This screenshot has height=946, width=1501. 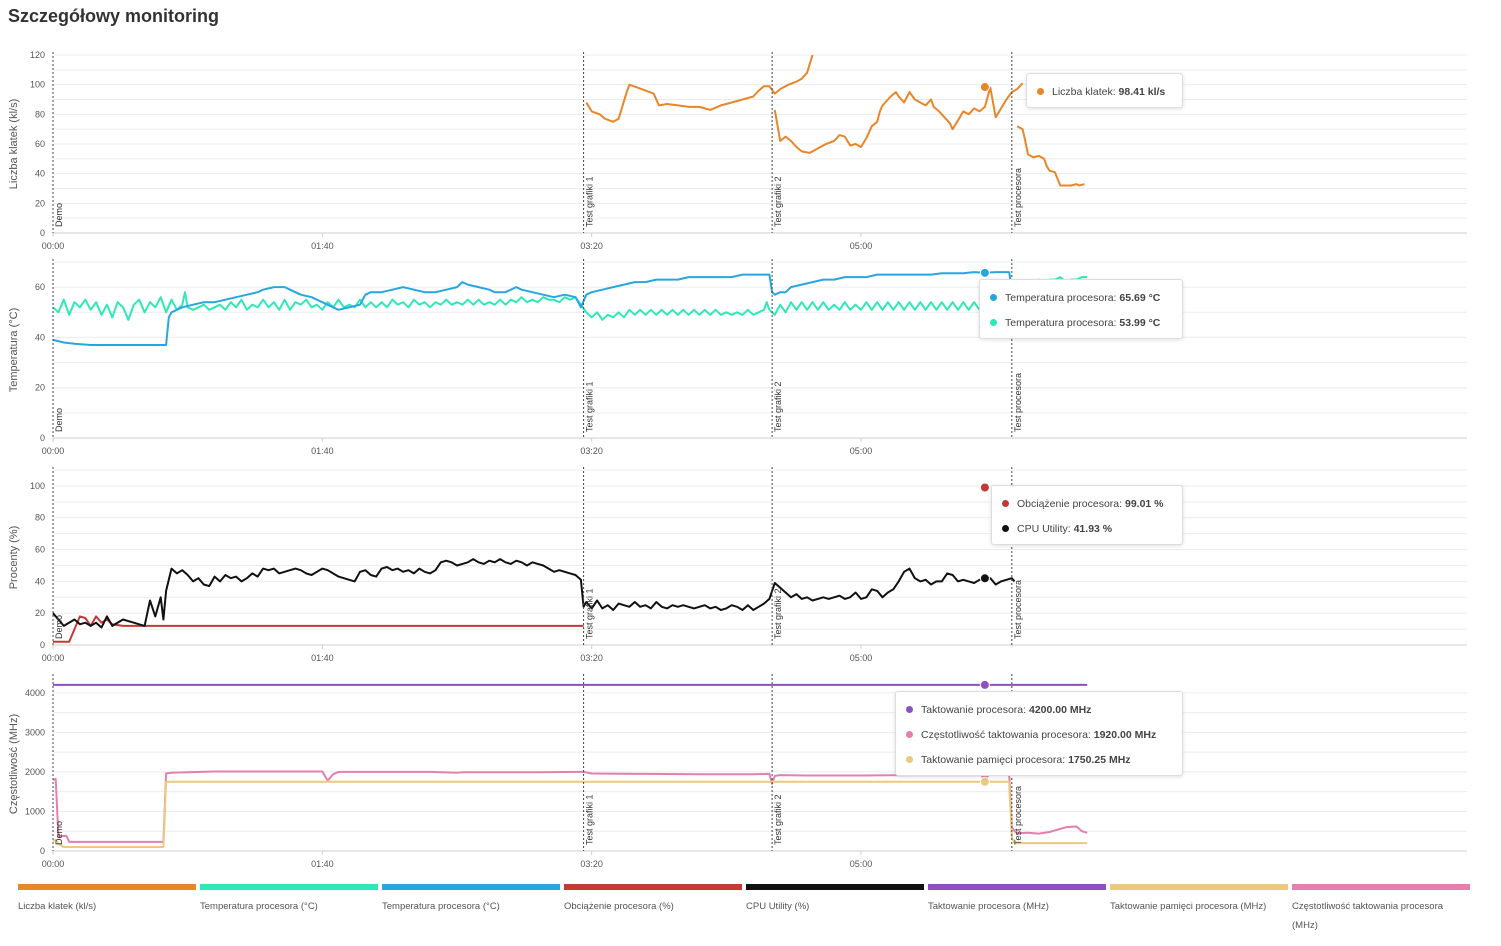 I want to click on legend-item-temp_cpu: Temperatura procesora (°C), so click(x=471, y=900).